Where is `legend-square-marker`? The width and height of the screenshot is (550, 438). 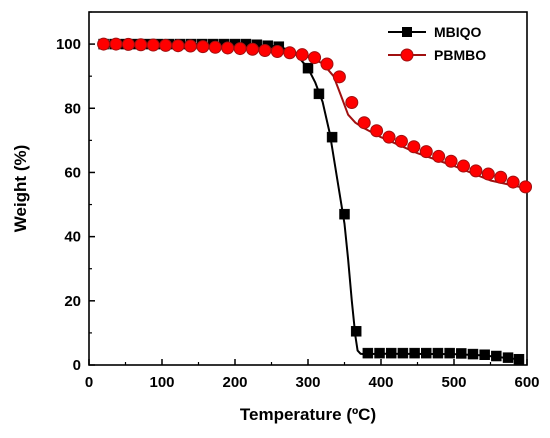 legend-square-marker is located at coordinates (407, 32).